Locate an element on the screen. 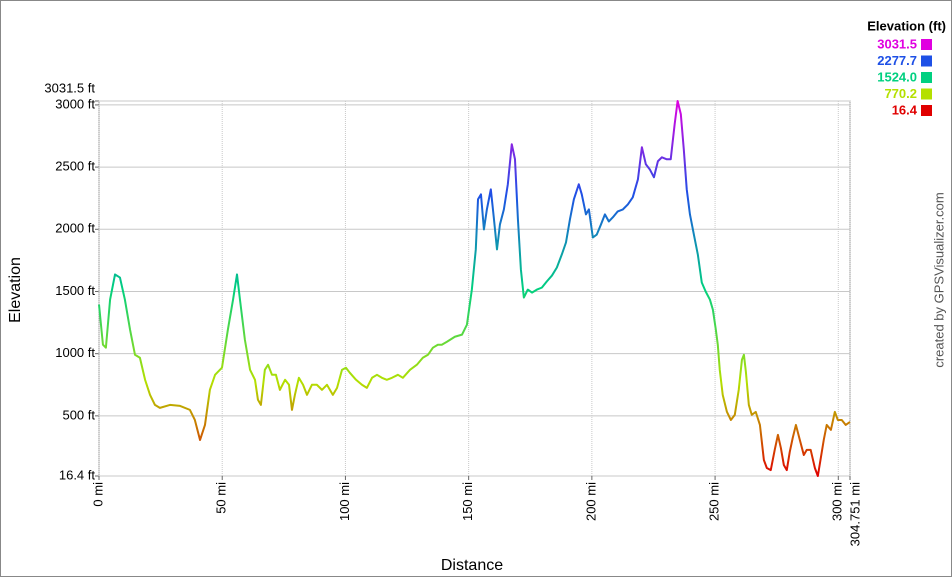 The image size is (952, 577). y-tick-label: 3000 ft is located at coordinates (75, 103).